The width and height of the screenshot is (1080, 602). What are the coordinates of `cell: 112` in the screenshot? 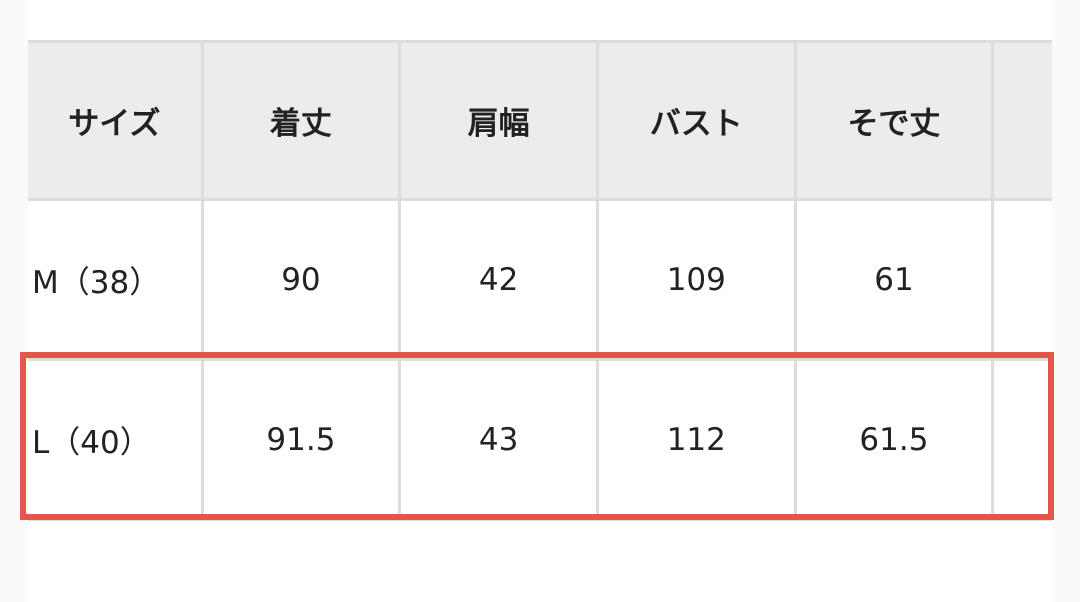 It's located at (696, 439).